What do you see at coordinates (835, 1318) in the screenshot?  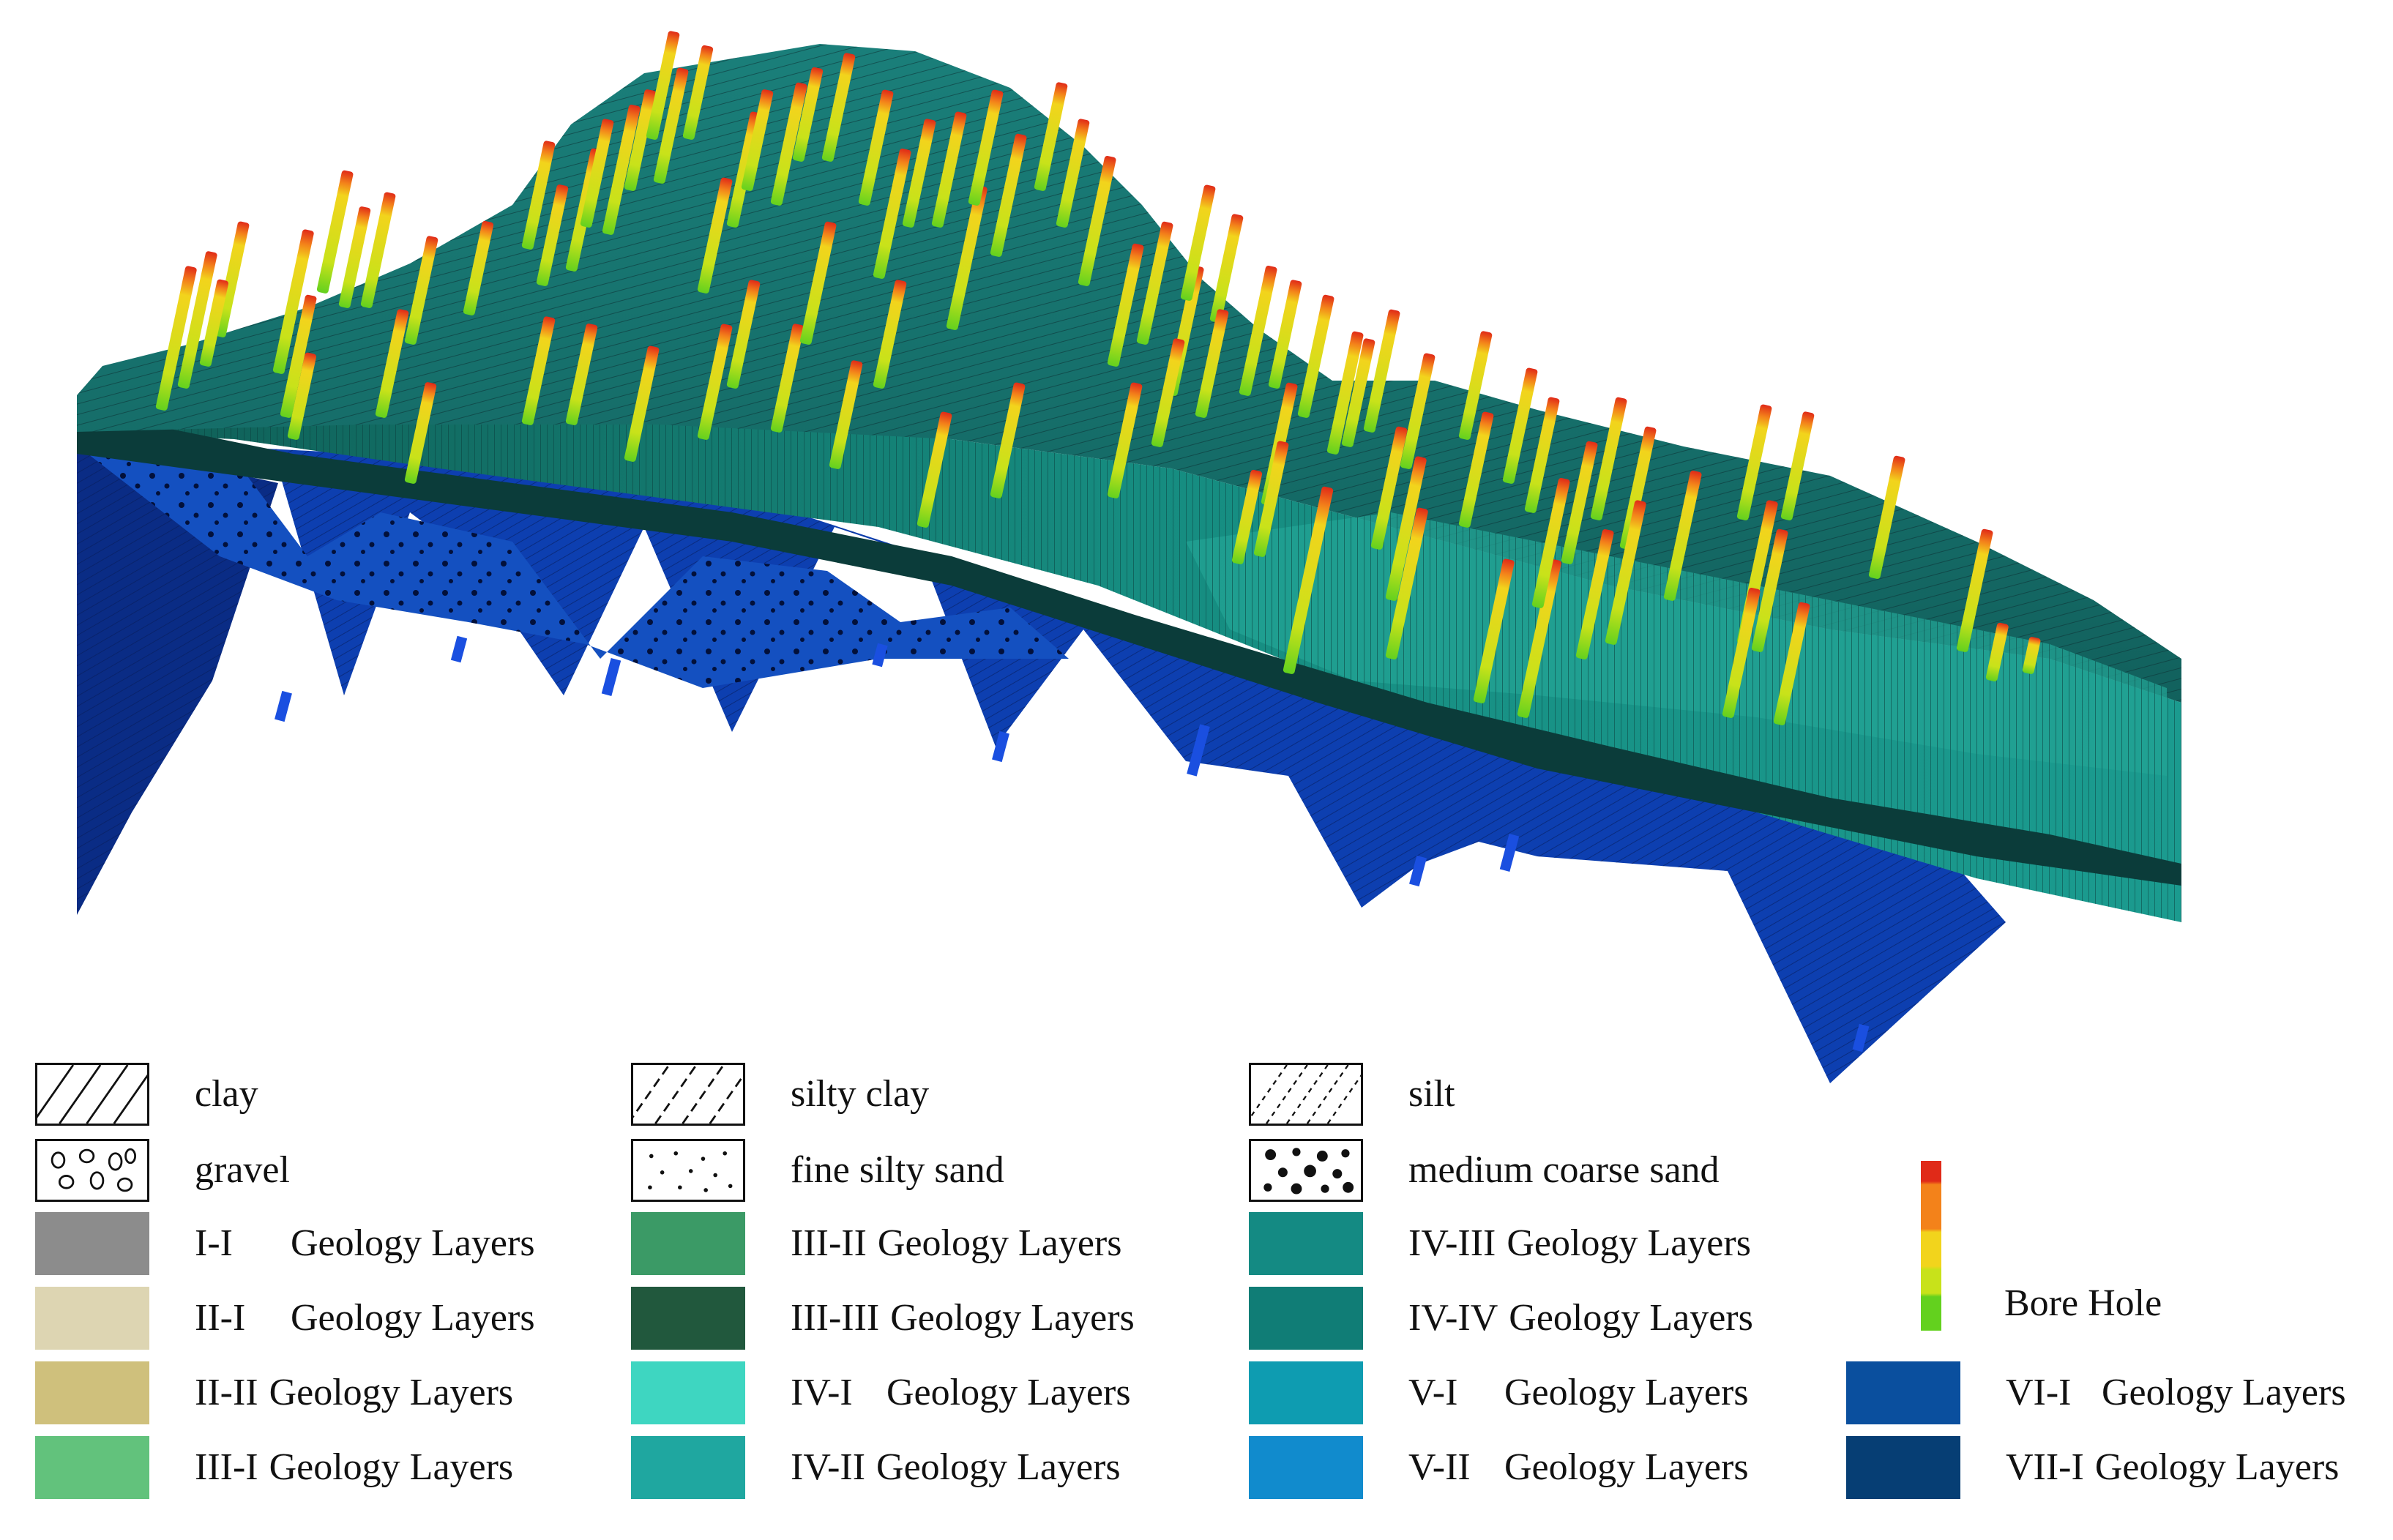 I see `layer-code: III-III` at bounding box center [835, 1318].